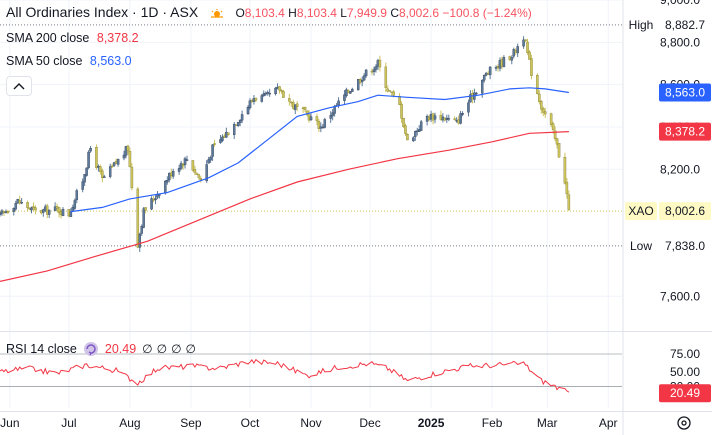 The width and height of the screenshot is (712, 435). I want to click on settings-icon, so click(684, 423).